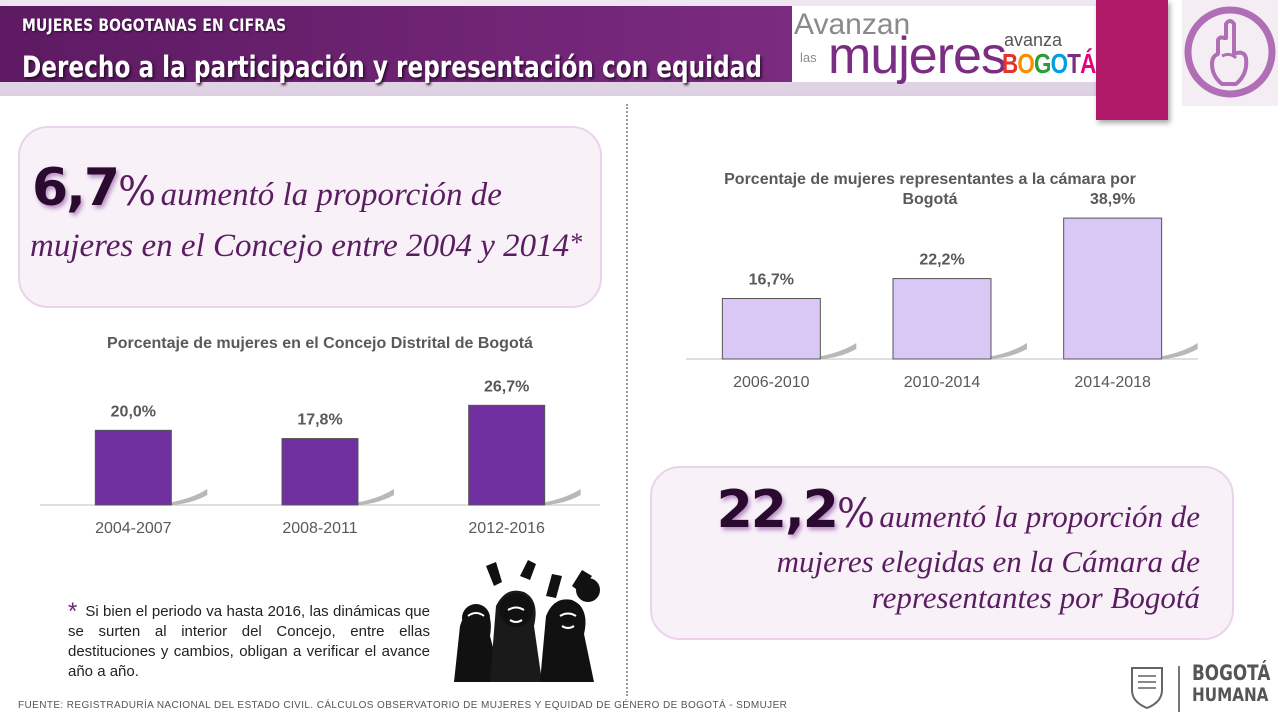 The width and height of the screenshot is (1280, 720). What do you see at coordinates (133, 528) in the screenshot?
I see `category-label: 2004-2007` at bounding box center [133, 528].